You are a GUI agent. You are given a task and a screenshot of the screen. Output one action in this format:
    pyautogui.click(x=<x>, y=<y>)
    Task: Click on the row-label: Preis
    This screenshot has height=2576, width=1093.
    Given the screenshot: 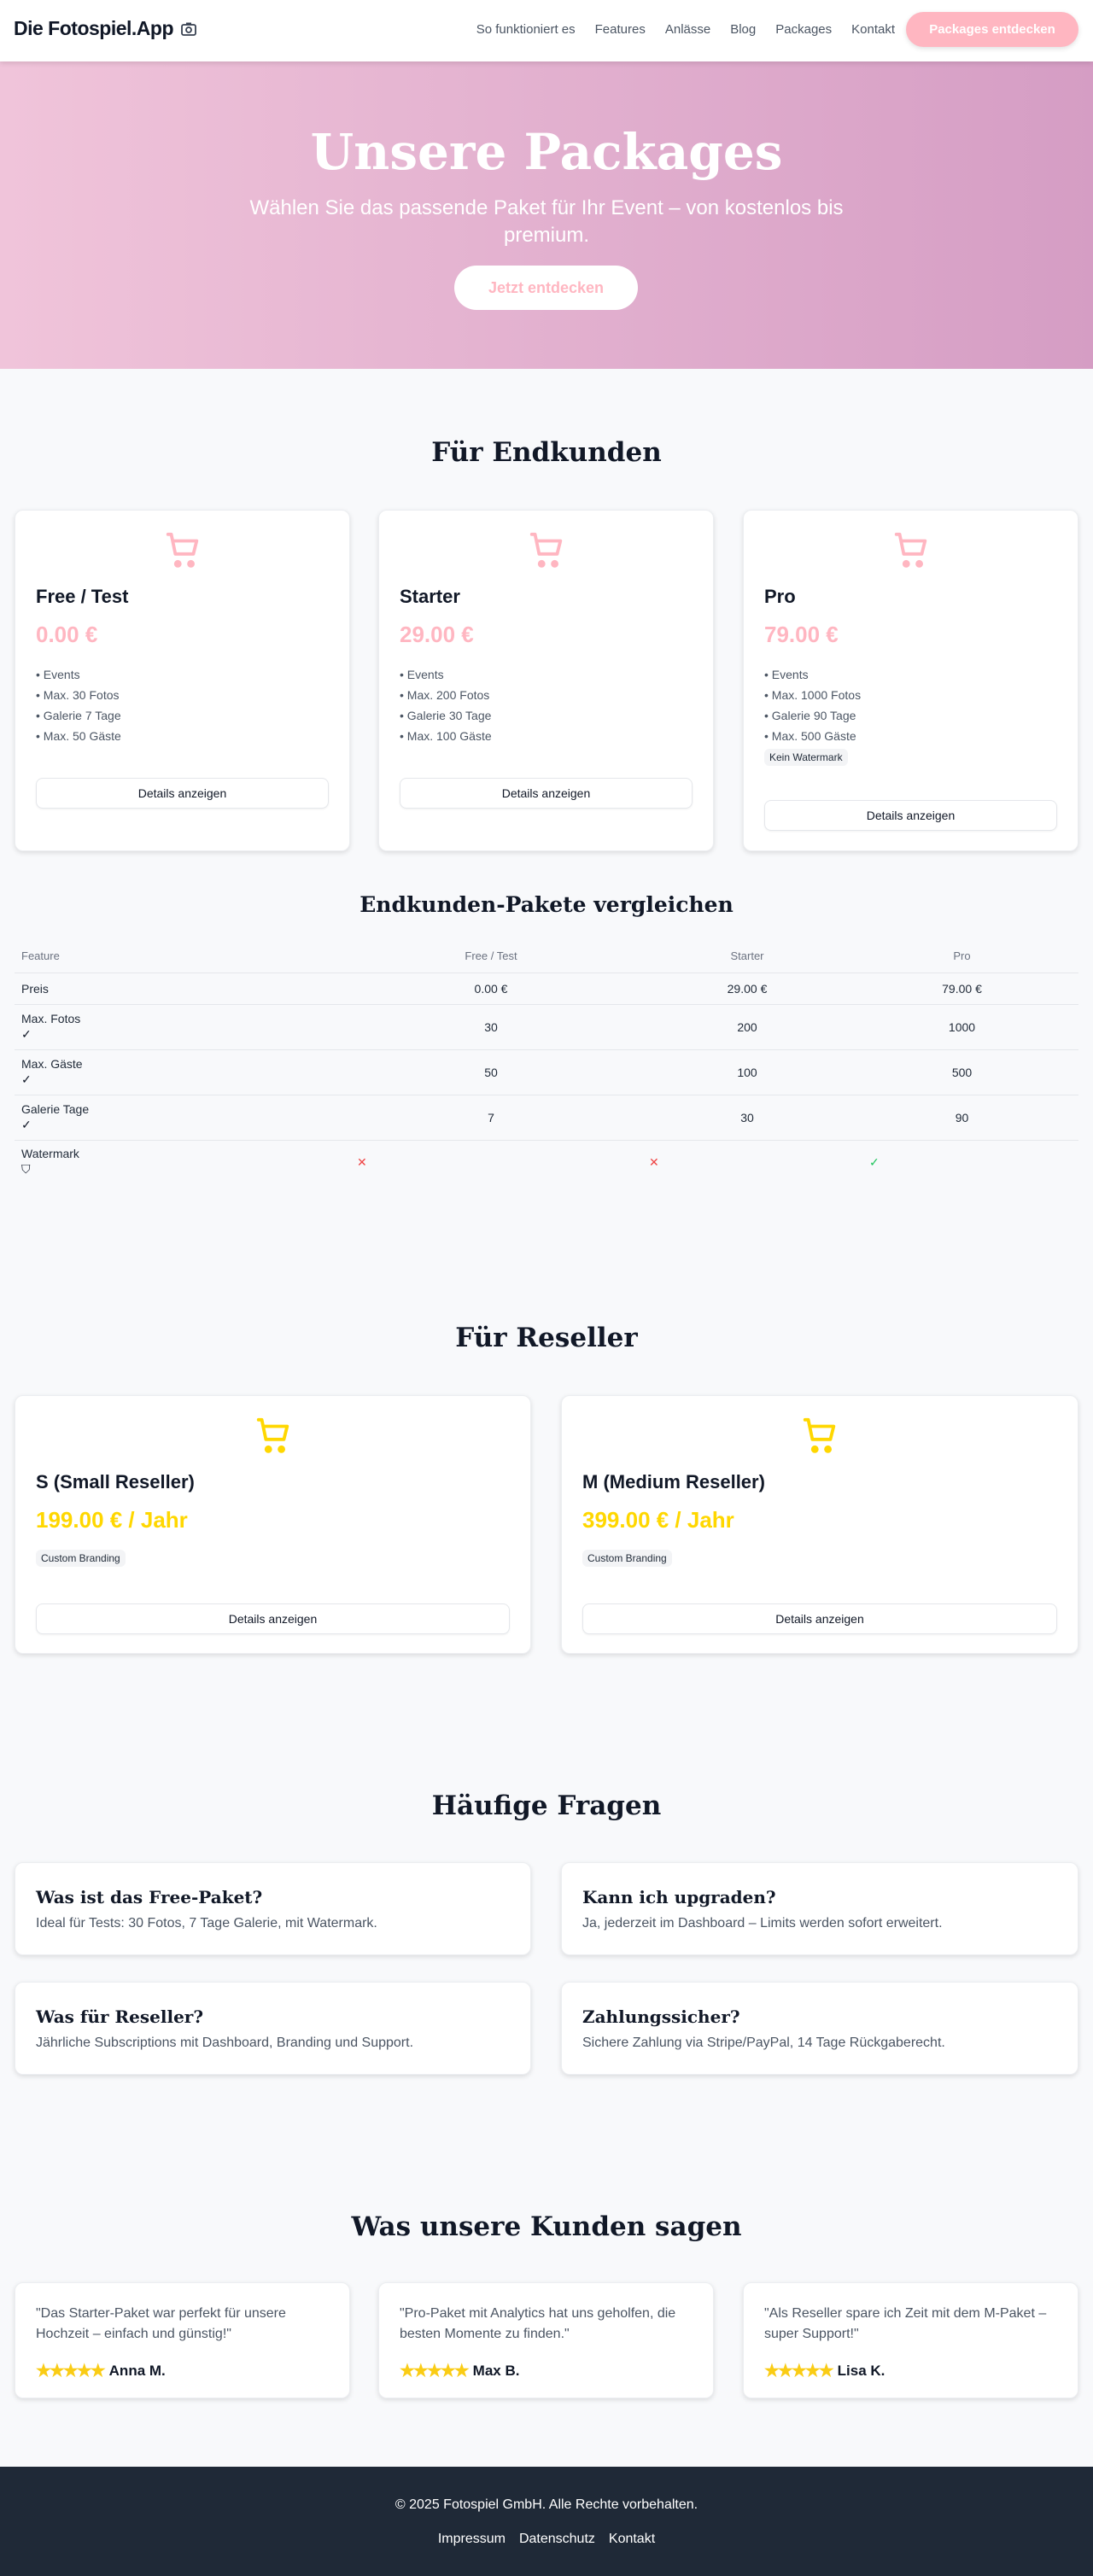 What is the action you would take?
    pyautogui.click(x=35, y=989)
    